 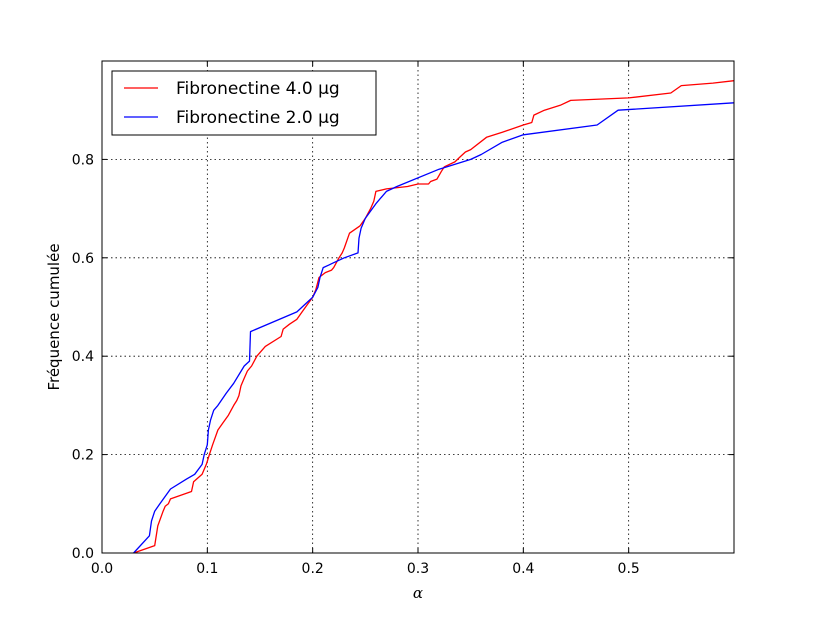 What do you see at coordinates (207, 569) in the screenshot?
I see `x-tick-label: 0.1` at bounding box center [207, 569].